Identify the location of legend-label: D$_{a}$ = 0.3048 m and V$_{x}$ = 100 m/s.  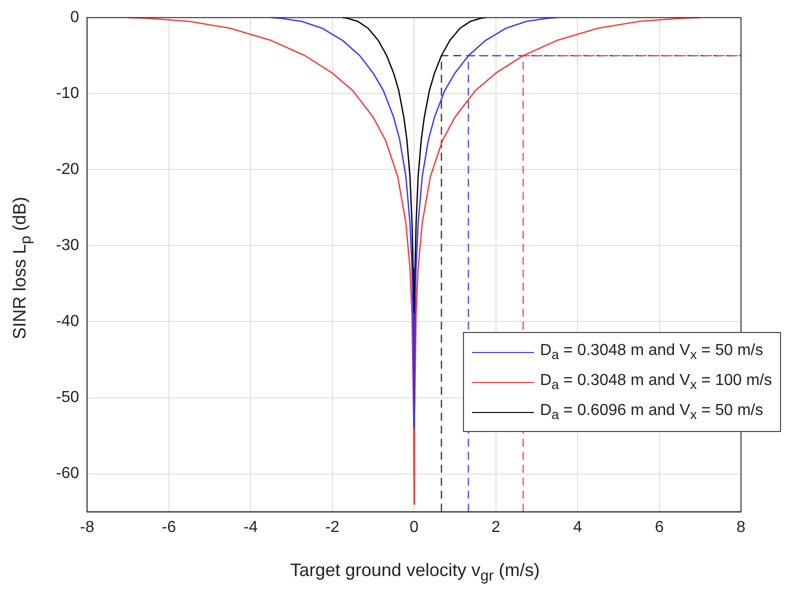
(656, 382).